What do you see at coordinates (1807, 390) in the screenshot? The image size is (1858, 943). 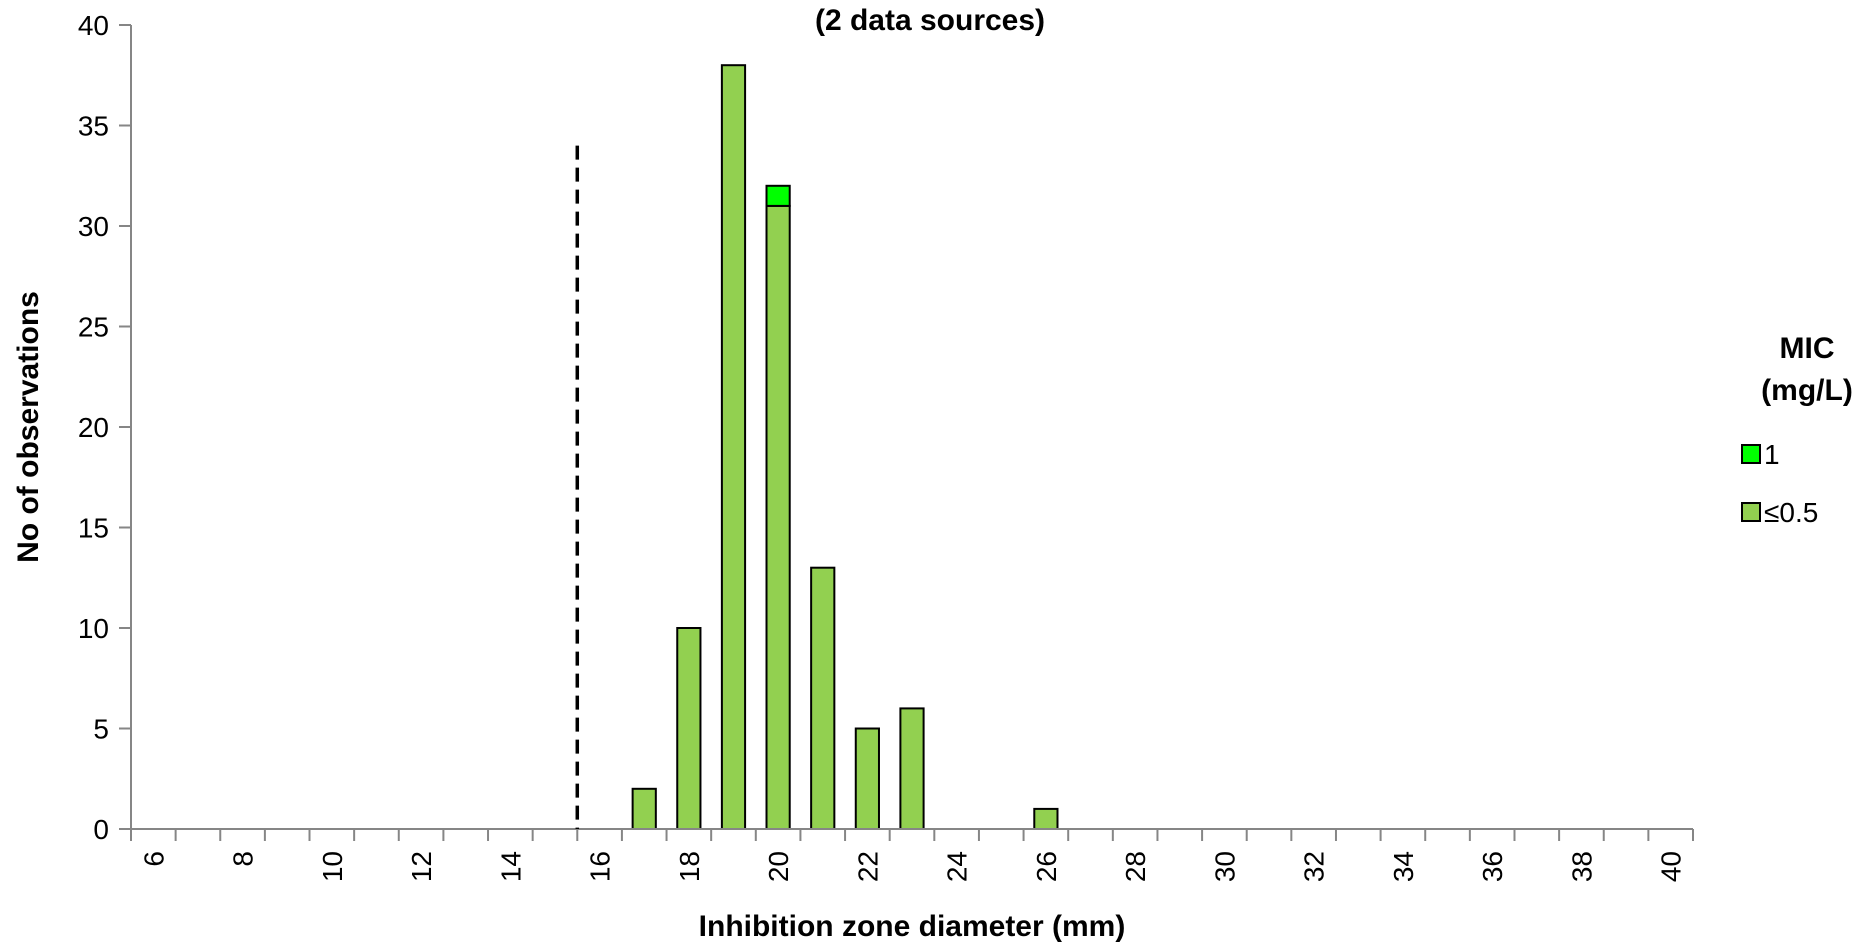 I see `legend-title-line2: (mg/L)` at bounding box center [1807, 390].